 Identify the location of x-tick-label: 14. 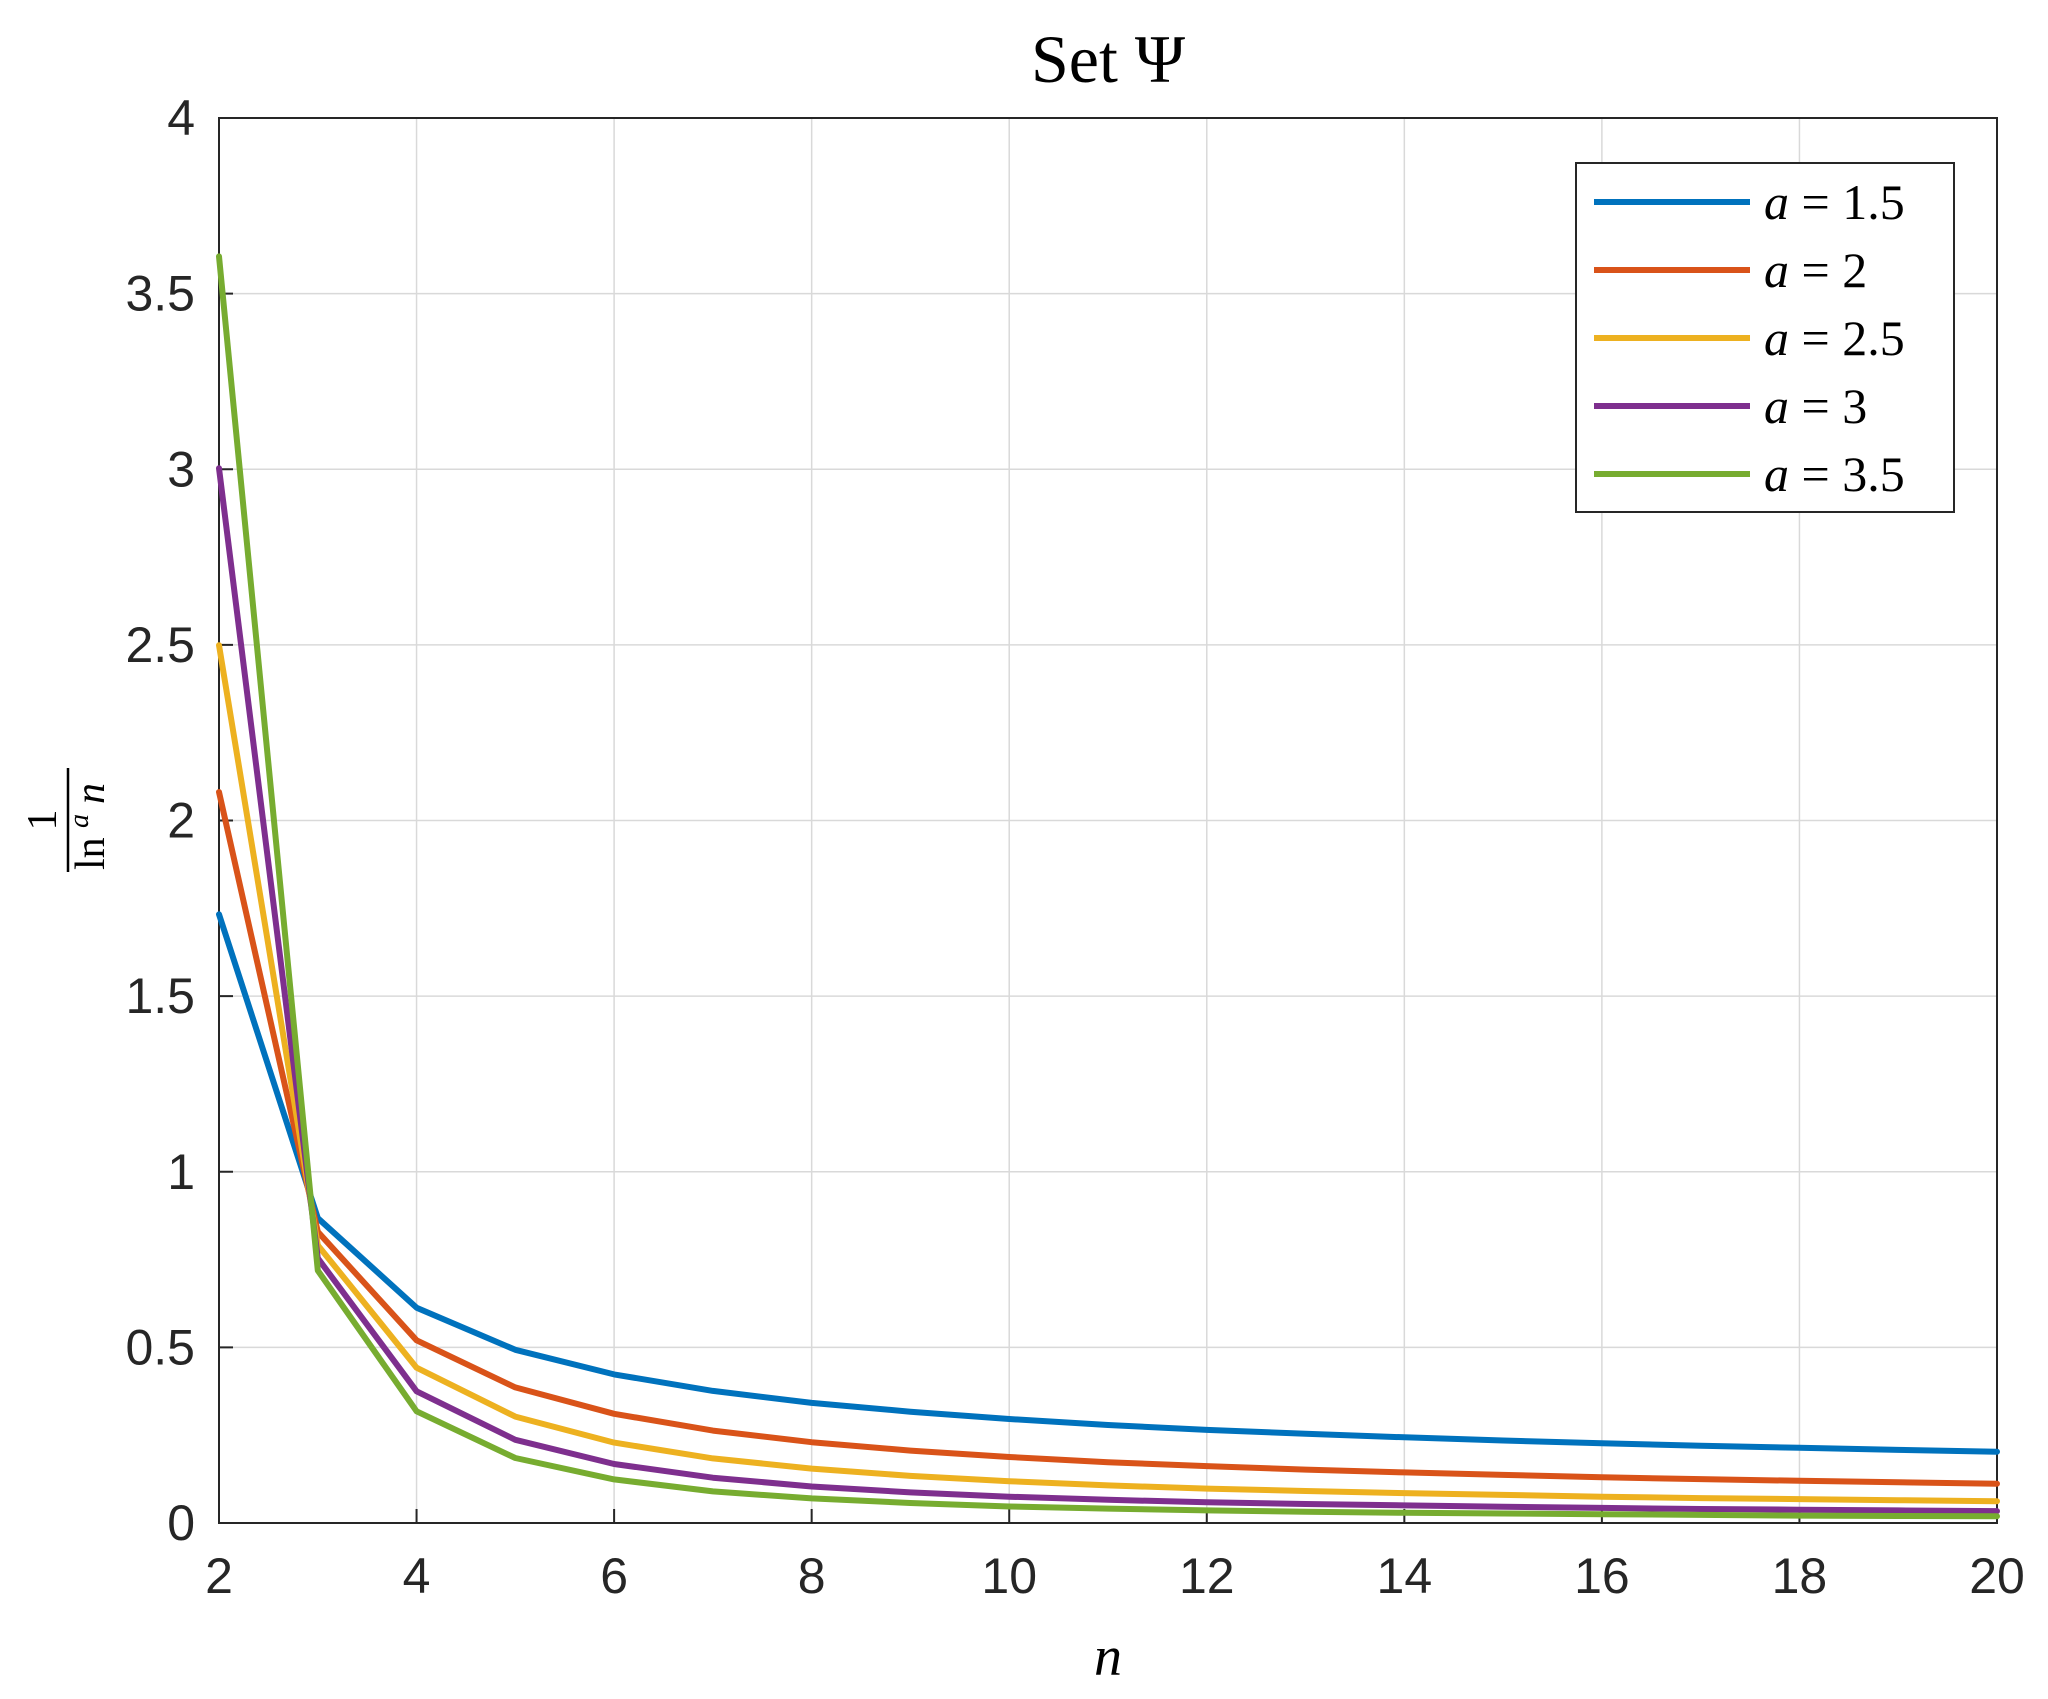
(1405, 1576).